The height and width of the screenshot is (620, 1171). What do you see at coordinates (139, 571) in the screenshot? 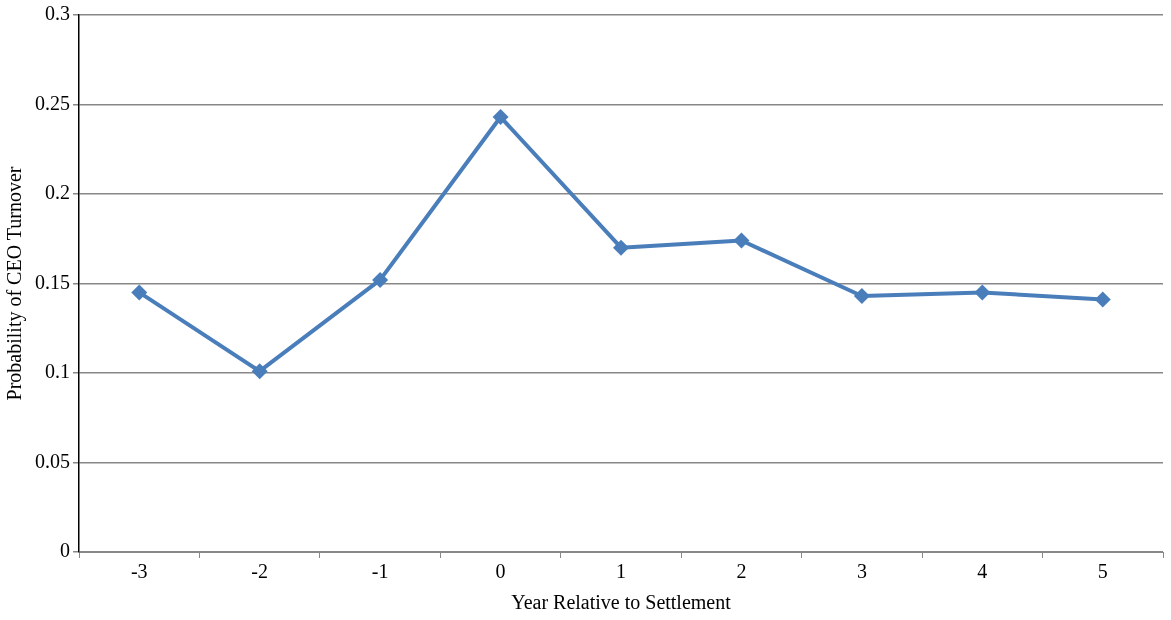
I see `x-tick-label: -3` at bounding box center [139, 571].